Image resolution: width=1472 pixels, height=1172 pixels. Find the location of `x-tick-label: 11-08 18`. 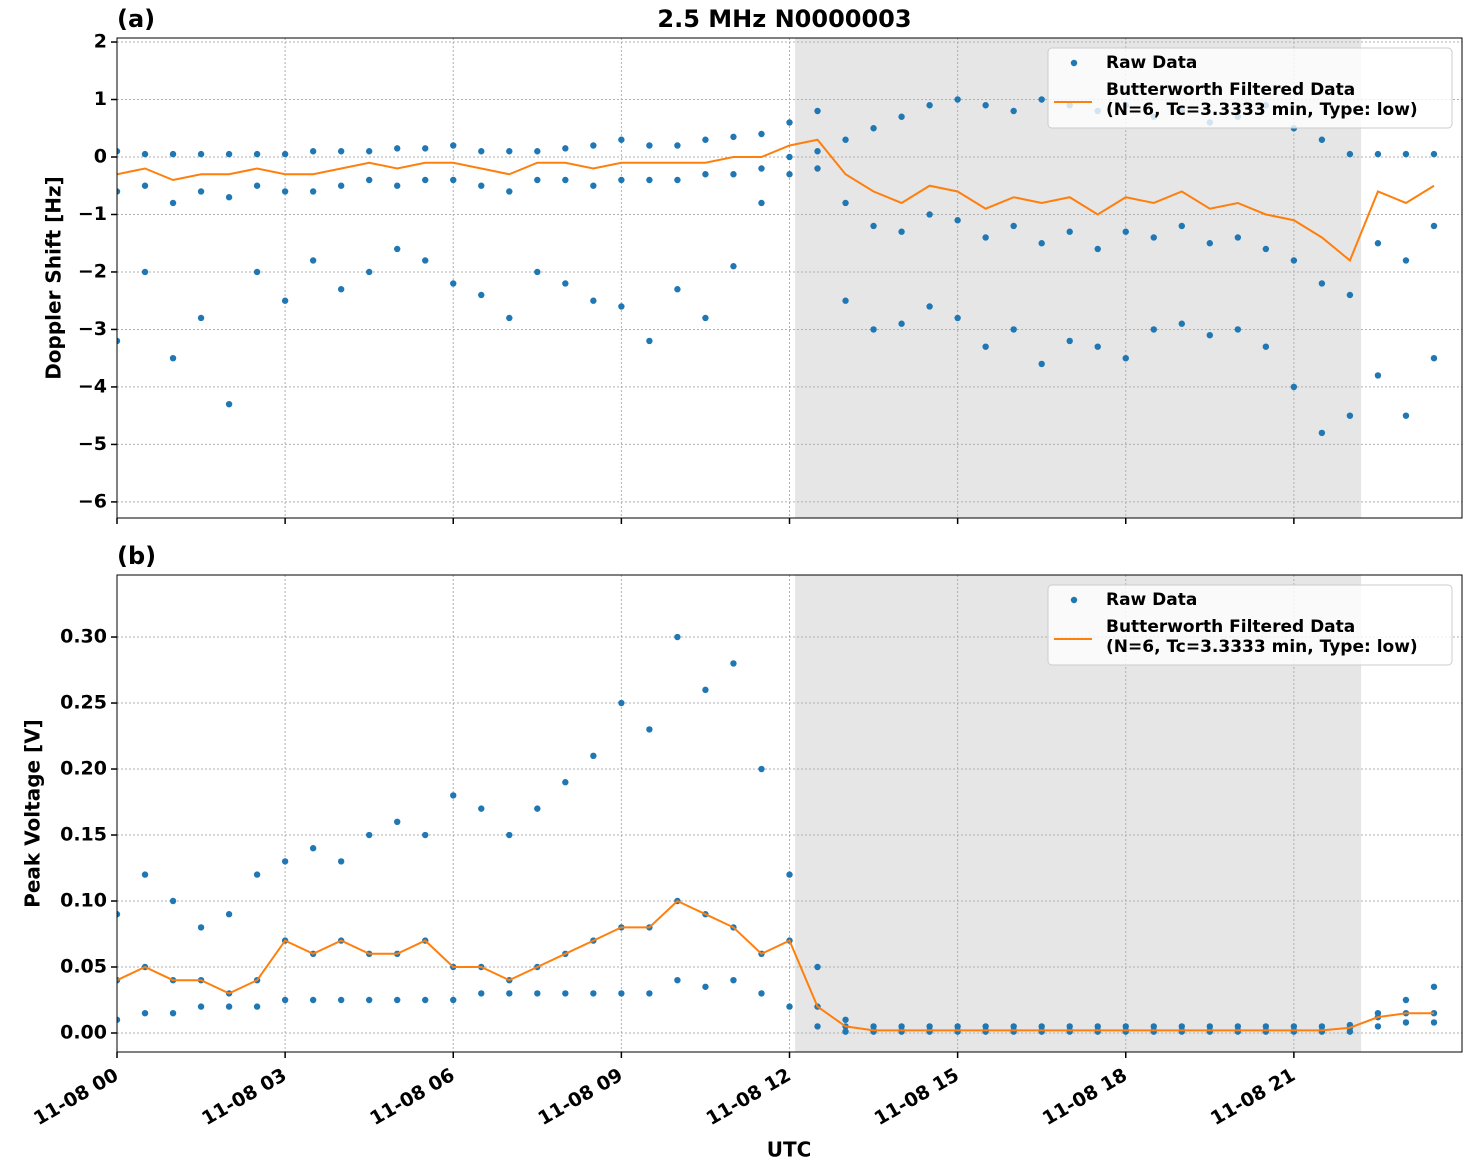

x-tick-label: 11-08 18 is located at coordinates (1085, 1097).